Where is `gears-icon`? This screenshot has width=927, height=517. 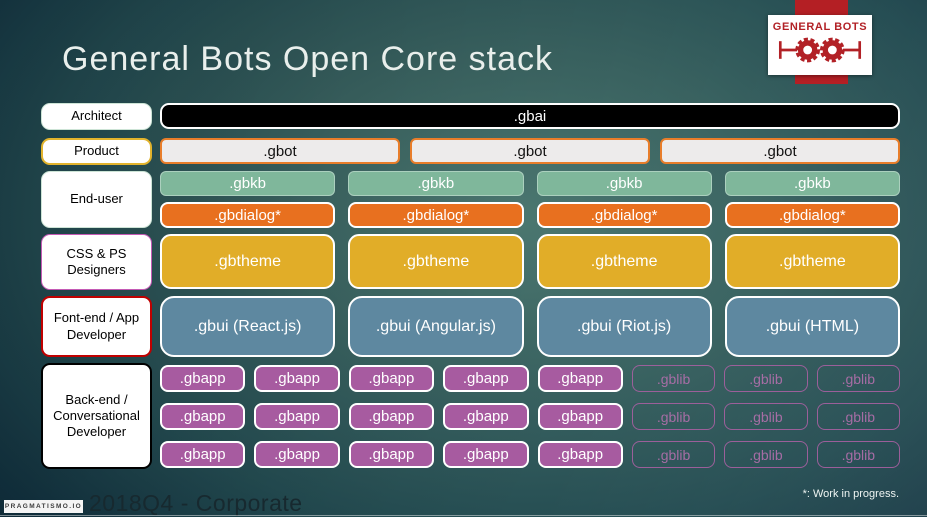 gears-icon is located at coordinates (820, 52).